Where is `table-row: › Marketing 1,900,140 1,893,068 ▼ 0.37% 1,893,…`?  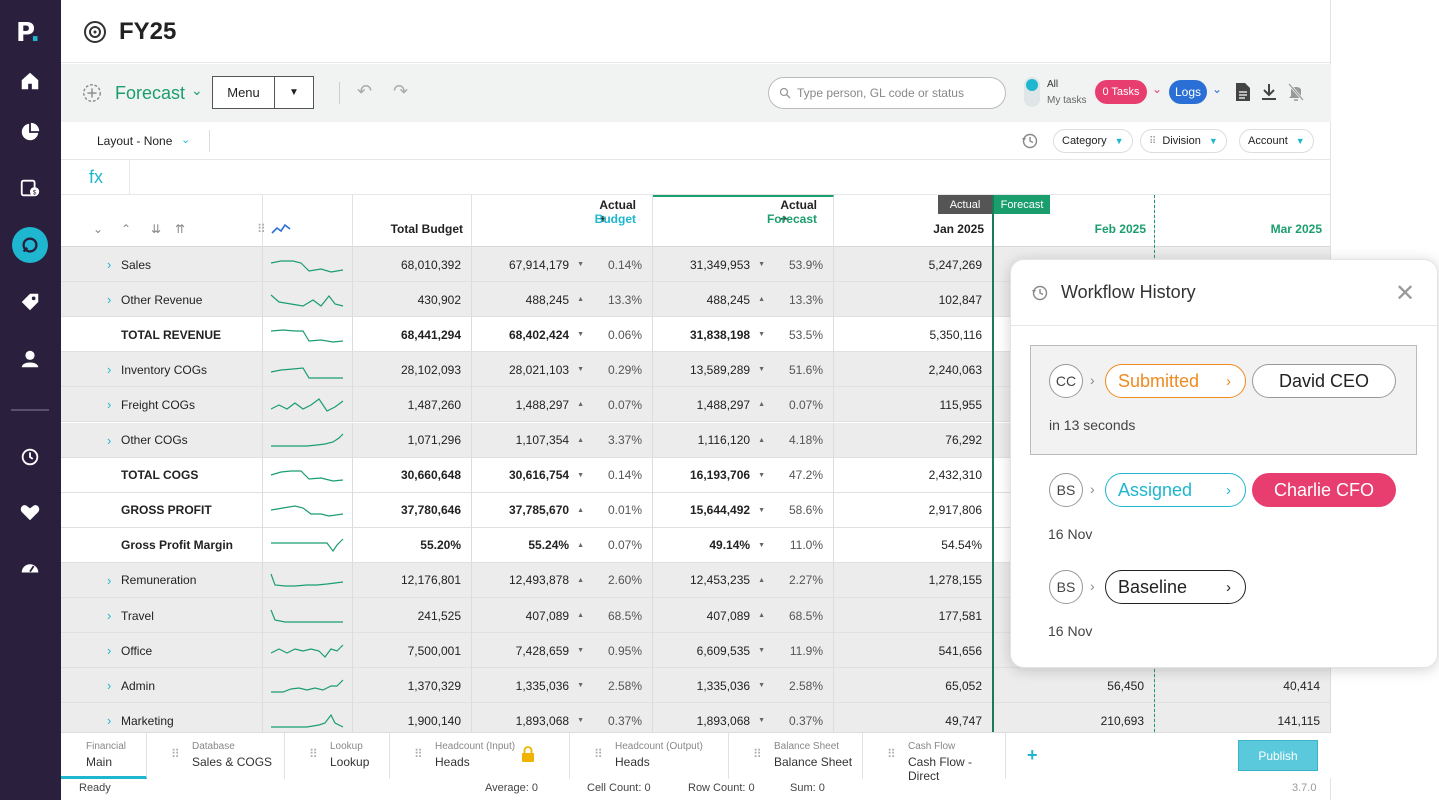
table-row: › Marketing 1,900,140 1,893,068 ▼ 0.37% 1,893,… is located at coordinates (696, 717).